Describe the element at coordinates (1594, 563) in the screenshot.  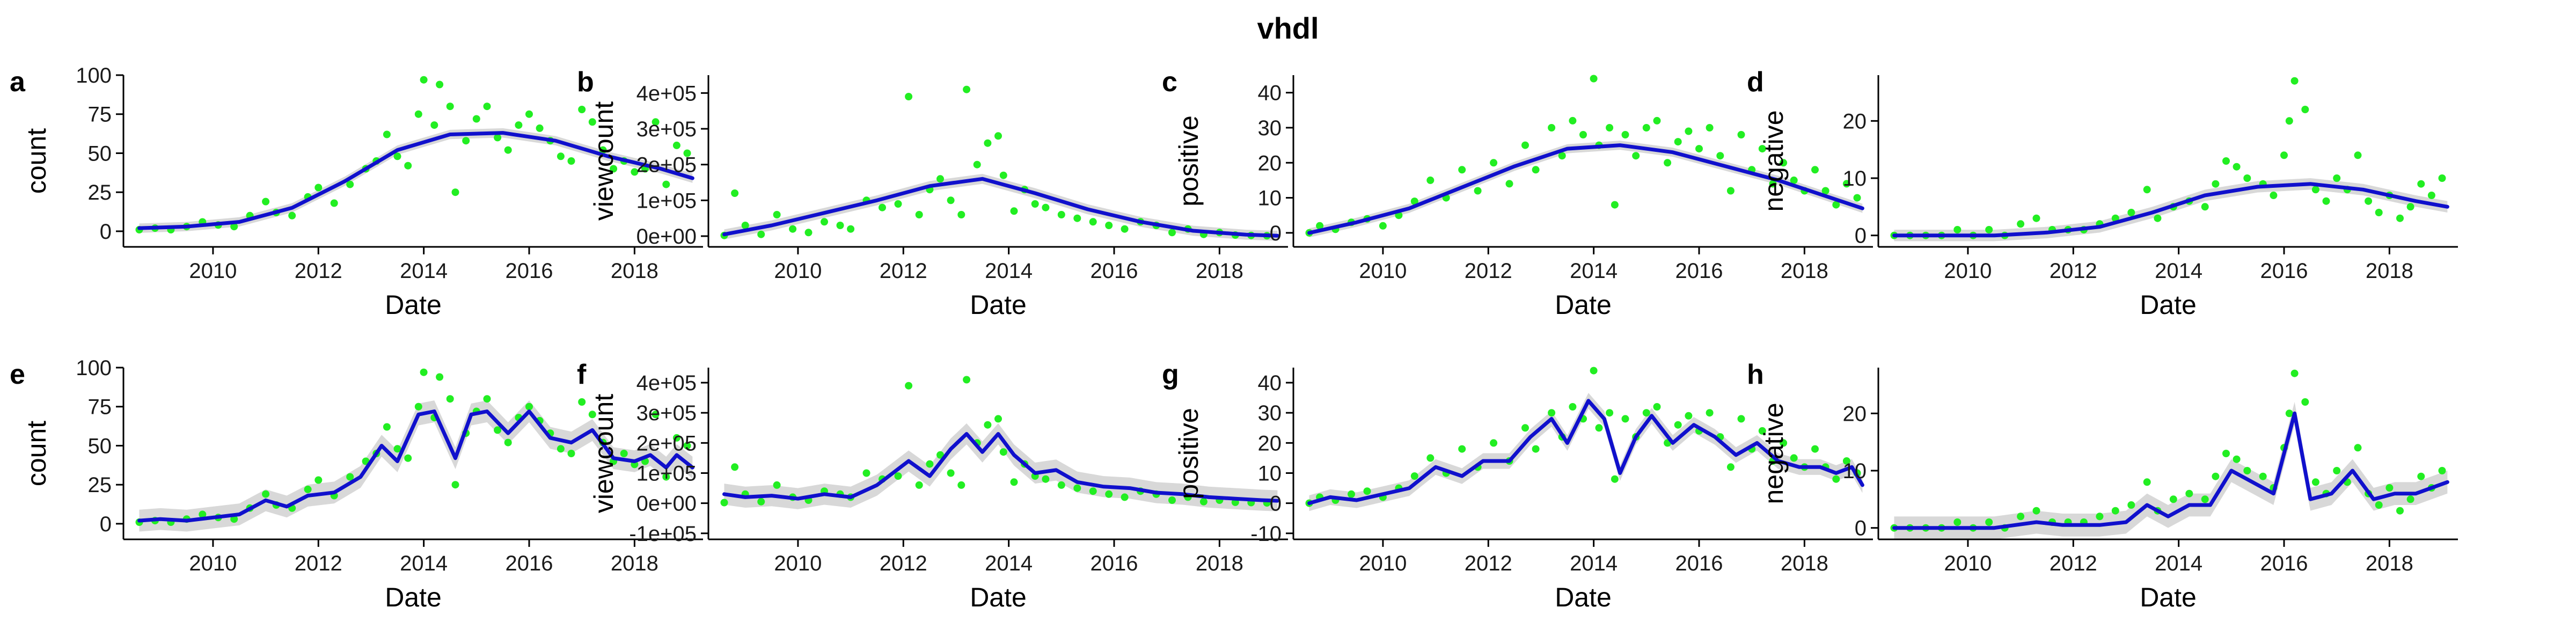
I see `x-tick-label: 2014` at that location.